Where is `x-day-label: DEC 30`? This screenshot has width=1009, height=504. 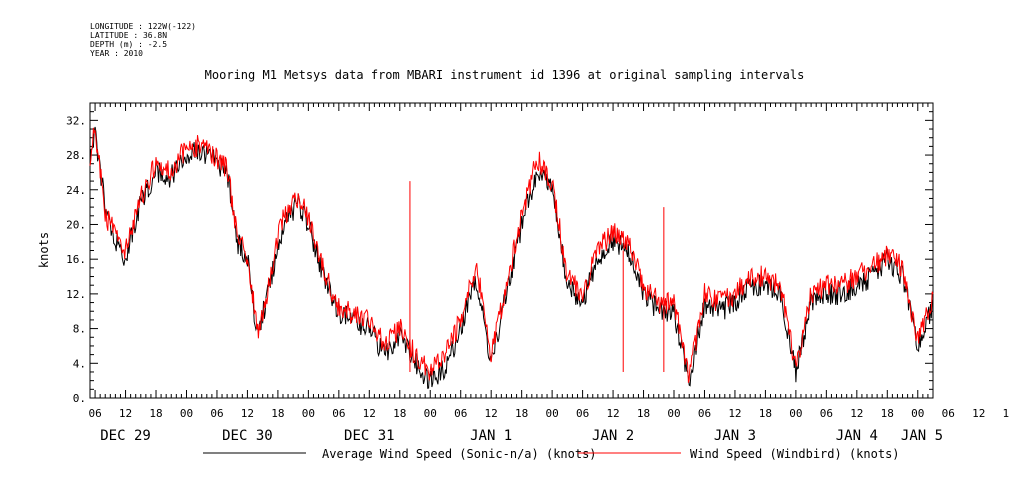
x-day-label: DEC 30 is located at coordinates (247, 436).